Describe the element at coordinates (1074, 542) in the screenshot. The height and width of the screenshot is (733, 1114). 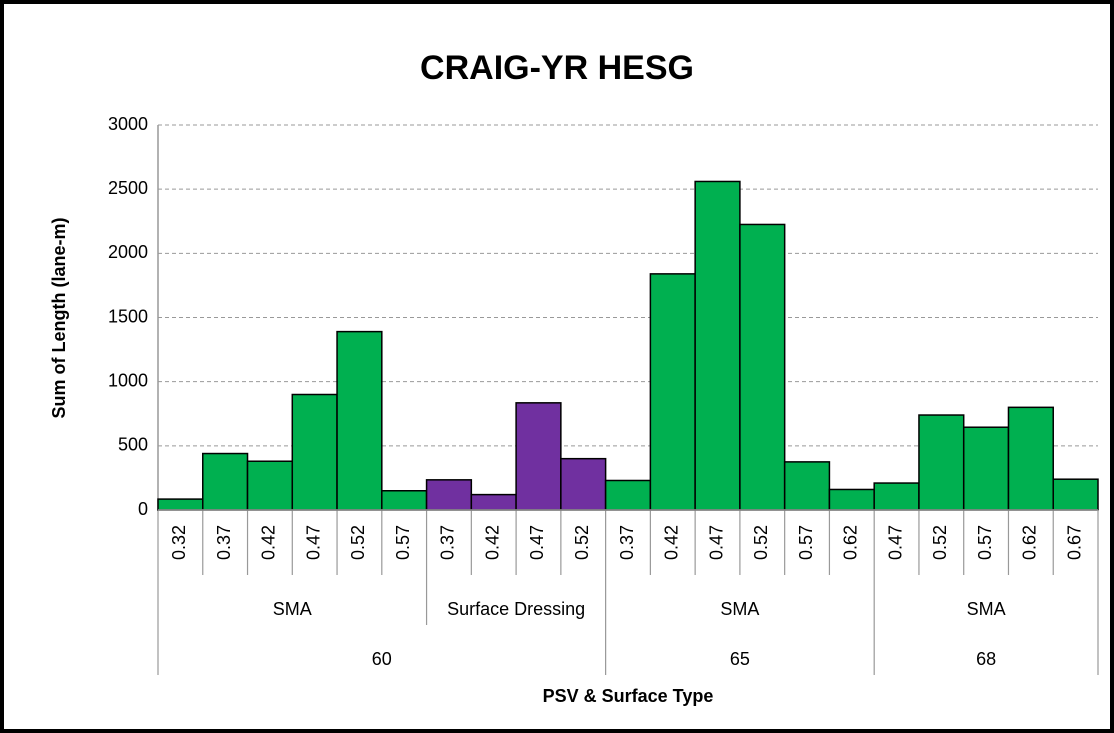
I see `x-tick-label: 0.67` at that location.